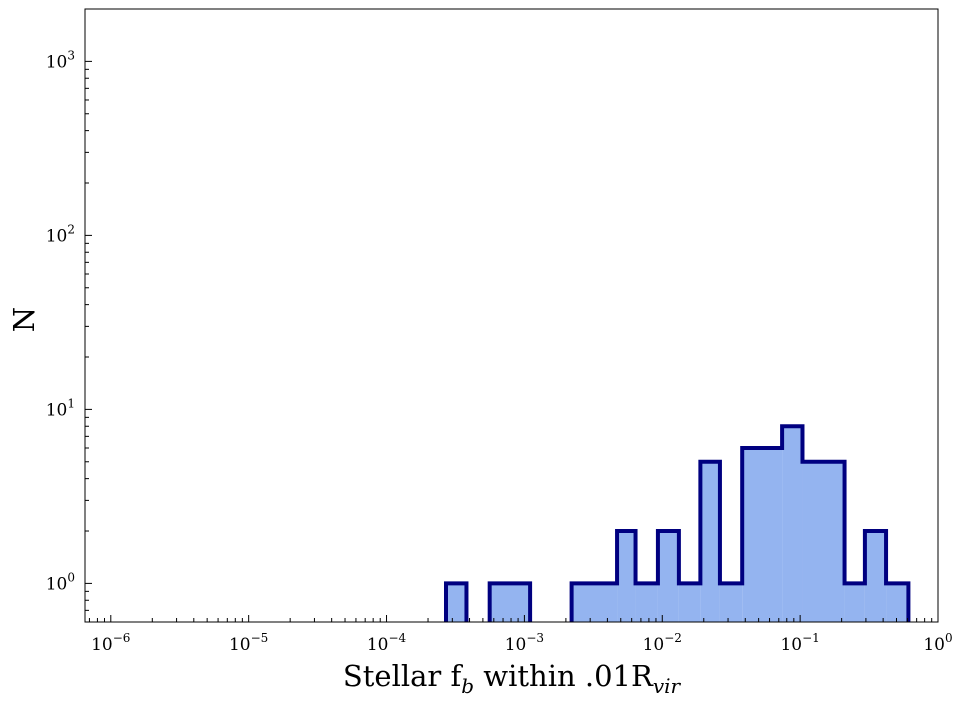 Image resolution: width=961 pixels, height=702 pixels. I want to click on x-tick-label: 10⁻⁵, so click(248, 643).